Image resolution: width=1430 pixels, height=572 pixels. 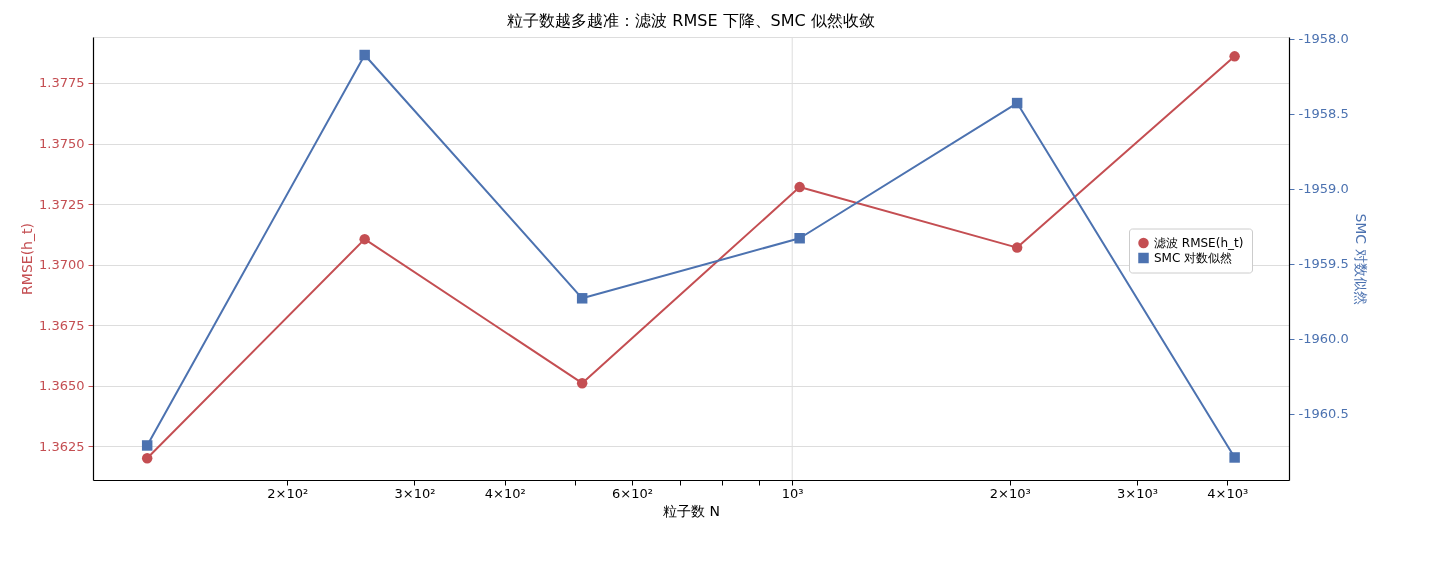 What do you see at coordinates (288, 493) in the screenshot?
I see `x-tick-label: 2×10²` at bounding box center [288, 493].